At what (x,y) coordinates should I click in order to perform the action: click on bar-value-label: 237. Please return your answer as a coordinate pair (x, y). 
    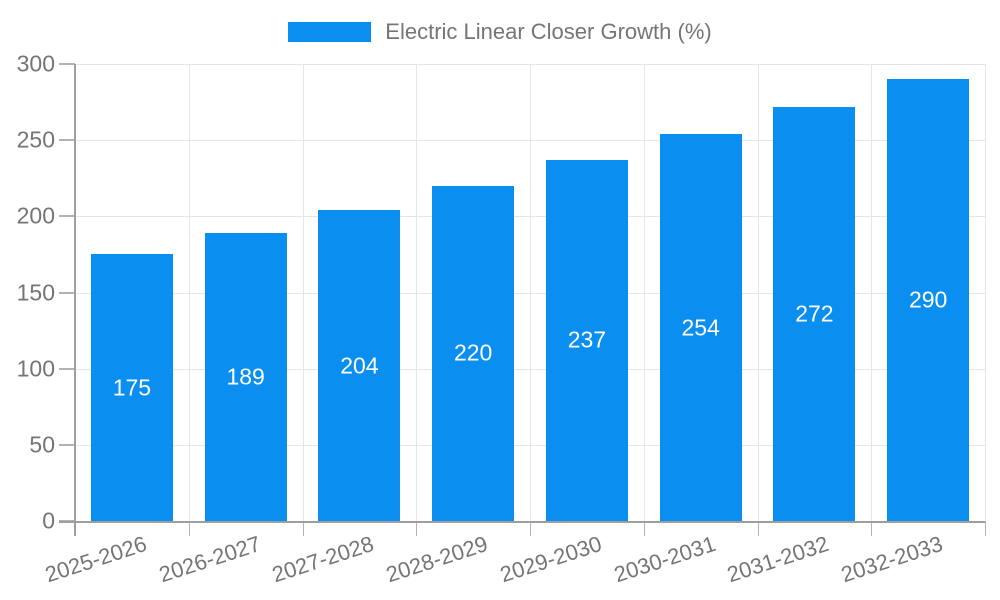
    Looking at the image, I should click on (587, 339).